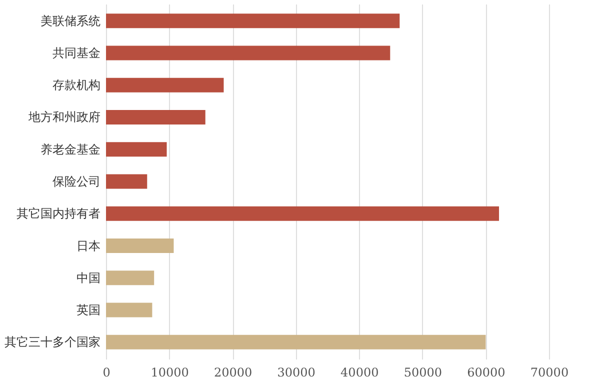 The width and height of the screenshot is (599, 384). Describe the element at coordinates (76, 181) in the screenshot. I see `y-tick-label: 保险公司` at that location.